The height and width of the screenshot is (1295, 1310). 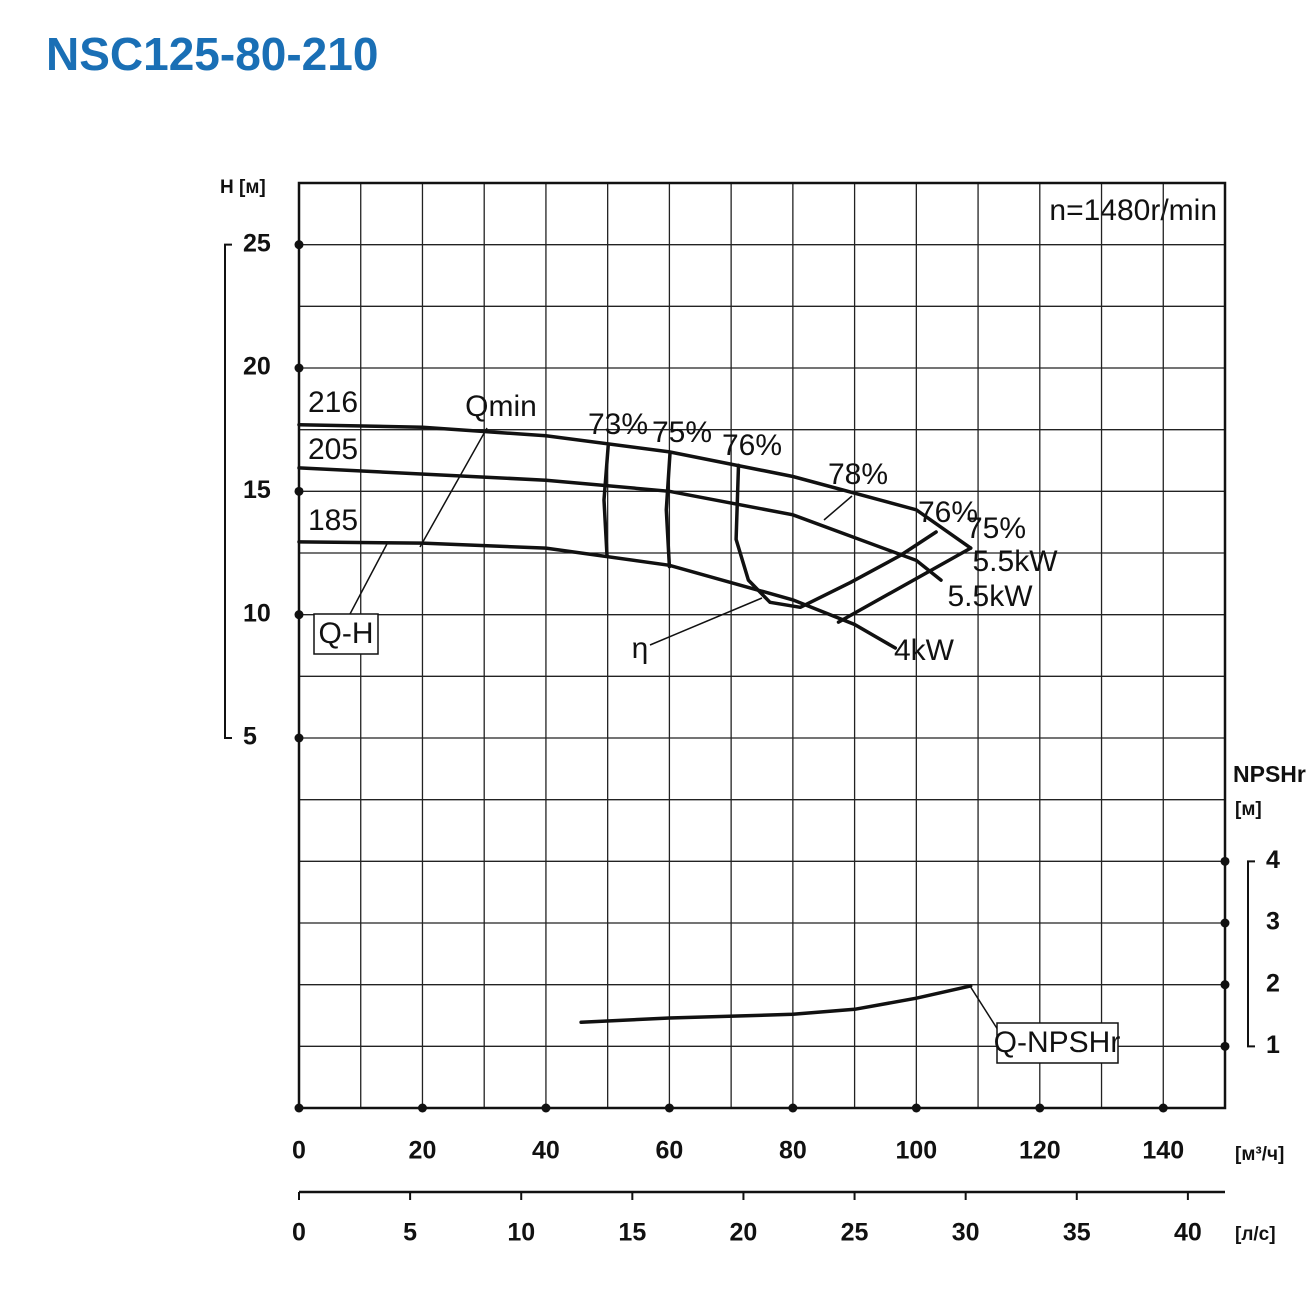 I want to click on x-tick-label: 60, so click(x=669, y=1151).